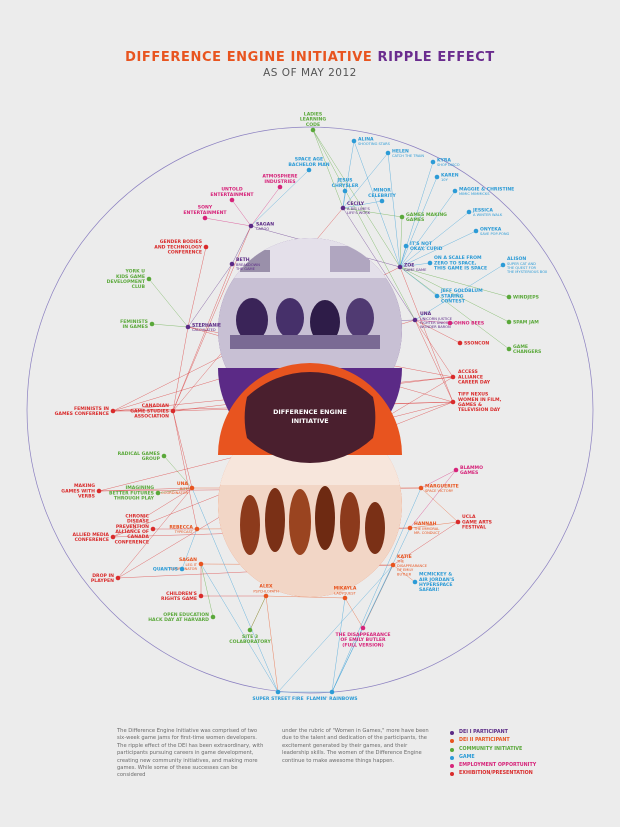 The image size is (620, 827). Describe the element at coordinates (374, 144) in the screenshot. I see `node-sublabel: SHOOTING STARS` at that location.